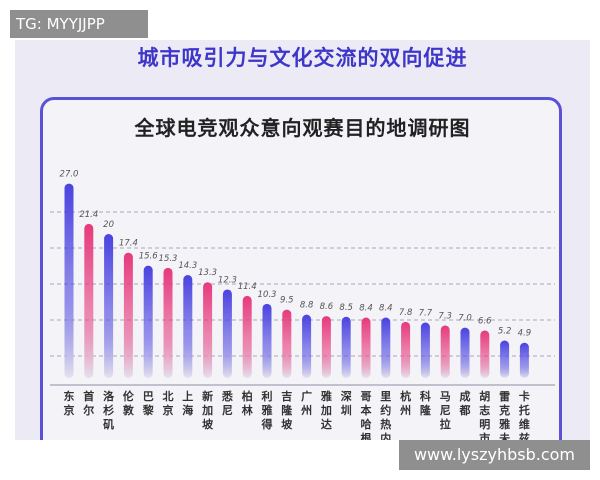 The height and width of the screenshot is (480, 600). I want to click on data-label: 17.4, so click(128, 244).